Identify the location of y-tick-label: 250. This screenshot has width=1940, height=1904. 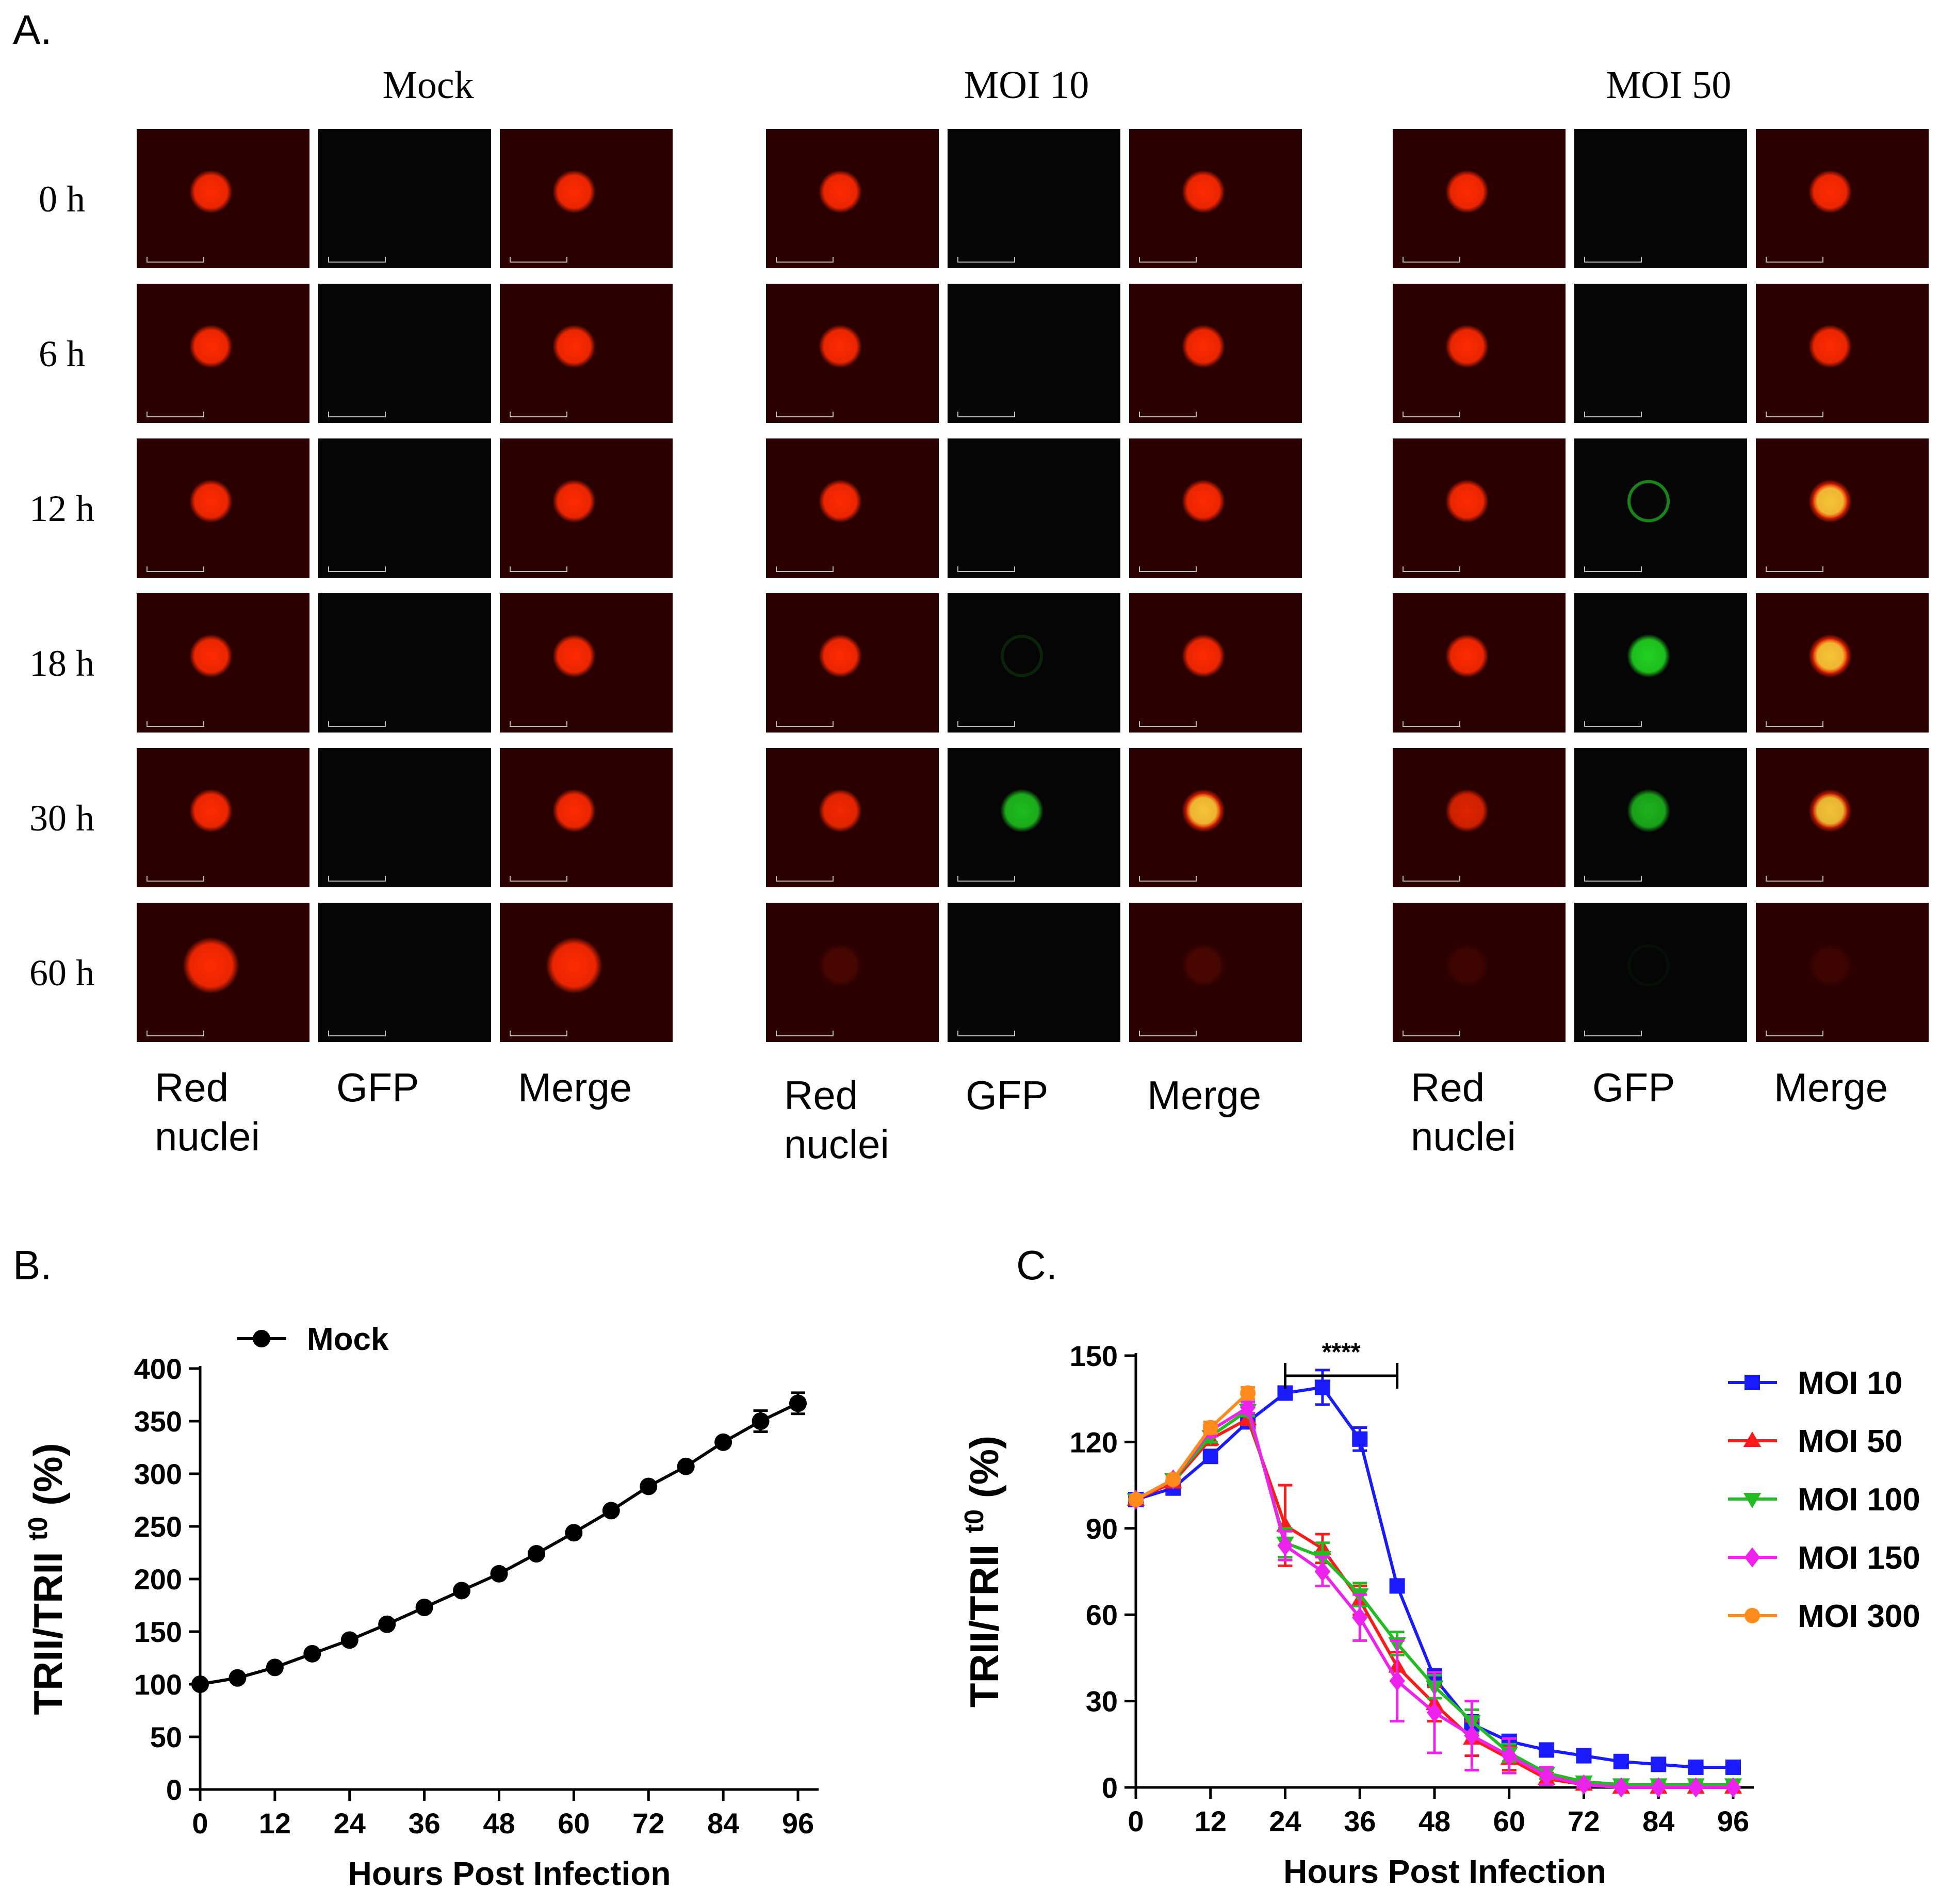
(158, 1526).